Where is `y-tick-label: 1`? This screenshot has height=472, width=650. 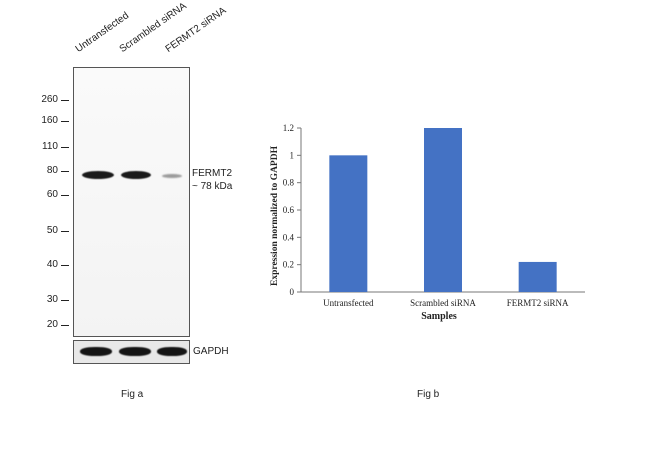 y-tick-label: 1 is located at coordinates (292, 155).